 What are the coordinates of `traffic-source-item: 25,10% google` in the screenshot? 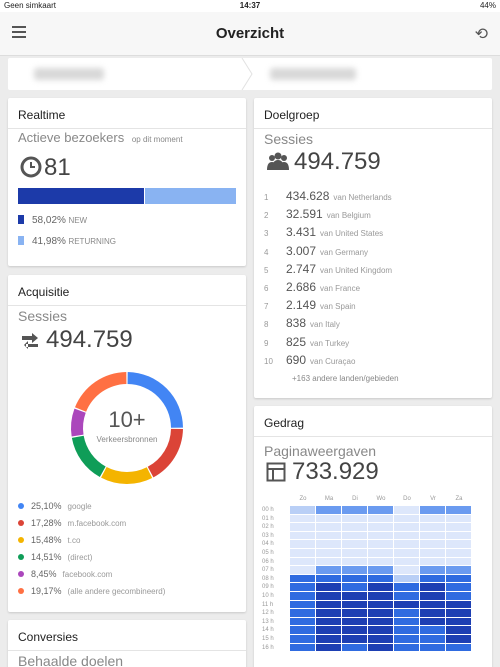 It's located at (55, 506).